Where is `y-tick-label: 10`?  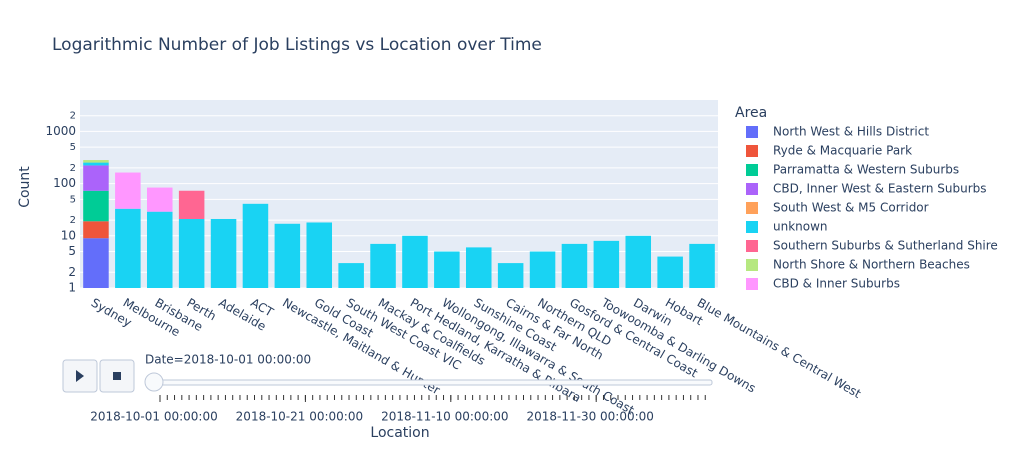 y-tick-label: 10 is located at coordinates (68, 235).